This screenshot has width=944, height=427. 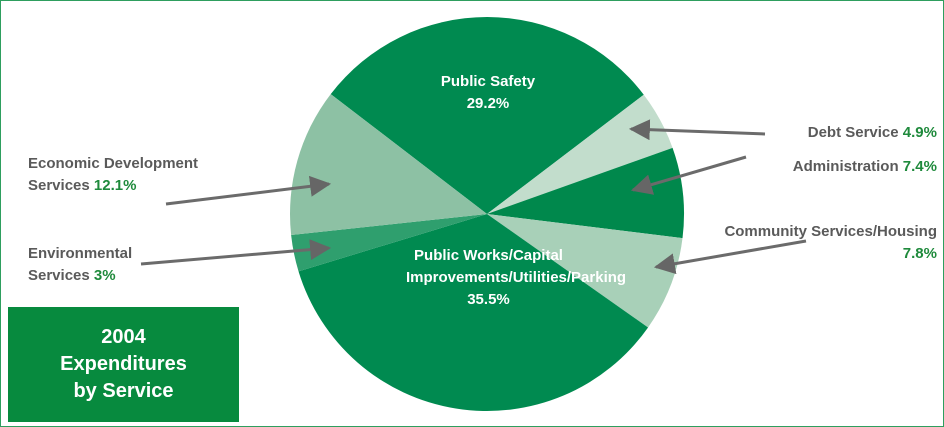 I want to click on slice-label: Debt Service 4.9%, so click(x=872, y=133).